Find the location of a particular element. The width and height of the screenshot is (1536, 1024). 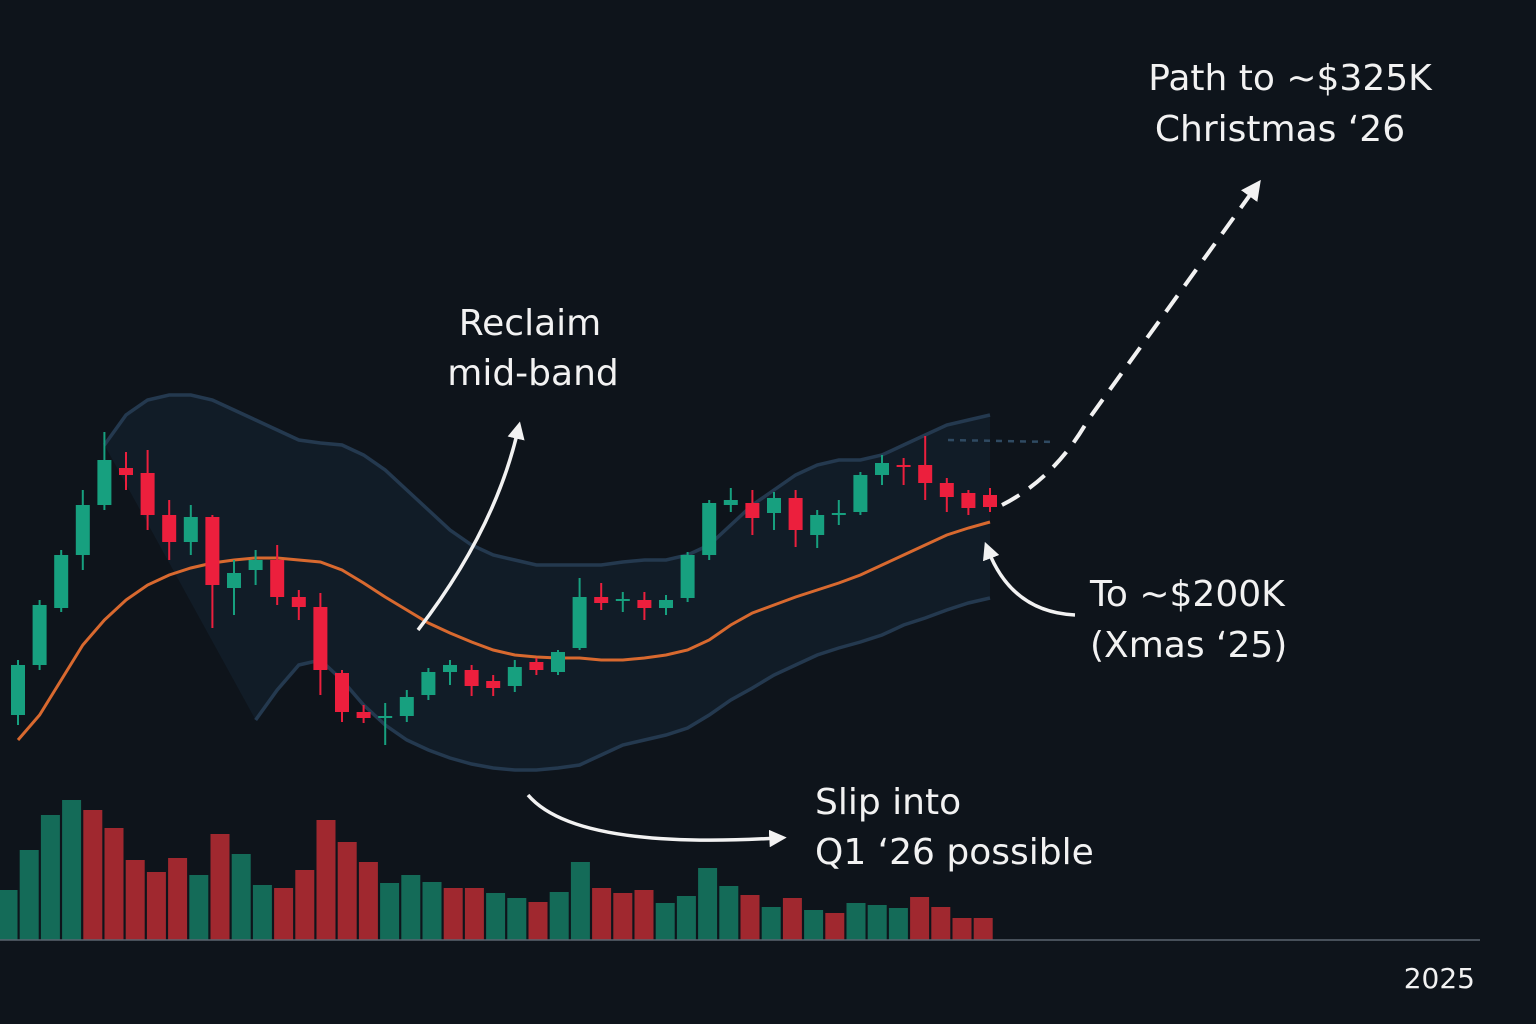

annotation: Christmas ‘26 is located at coordinates (1280, 129).